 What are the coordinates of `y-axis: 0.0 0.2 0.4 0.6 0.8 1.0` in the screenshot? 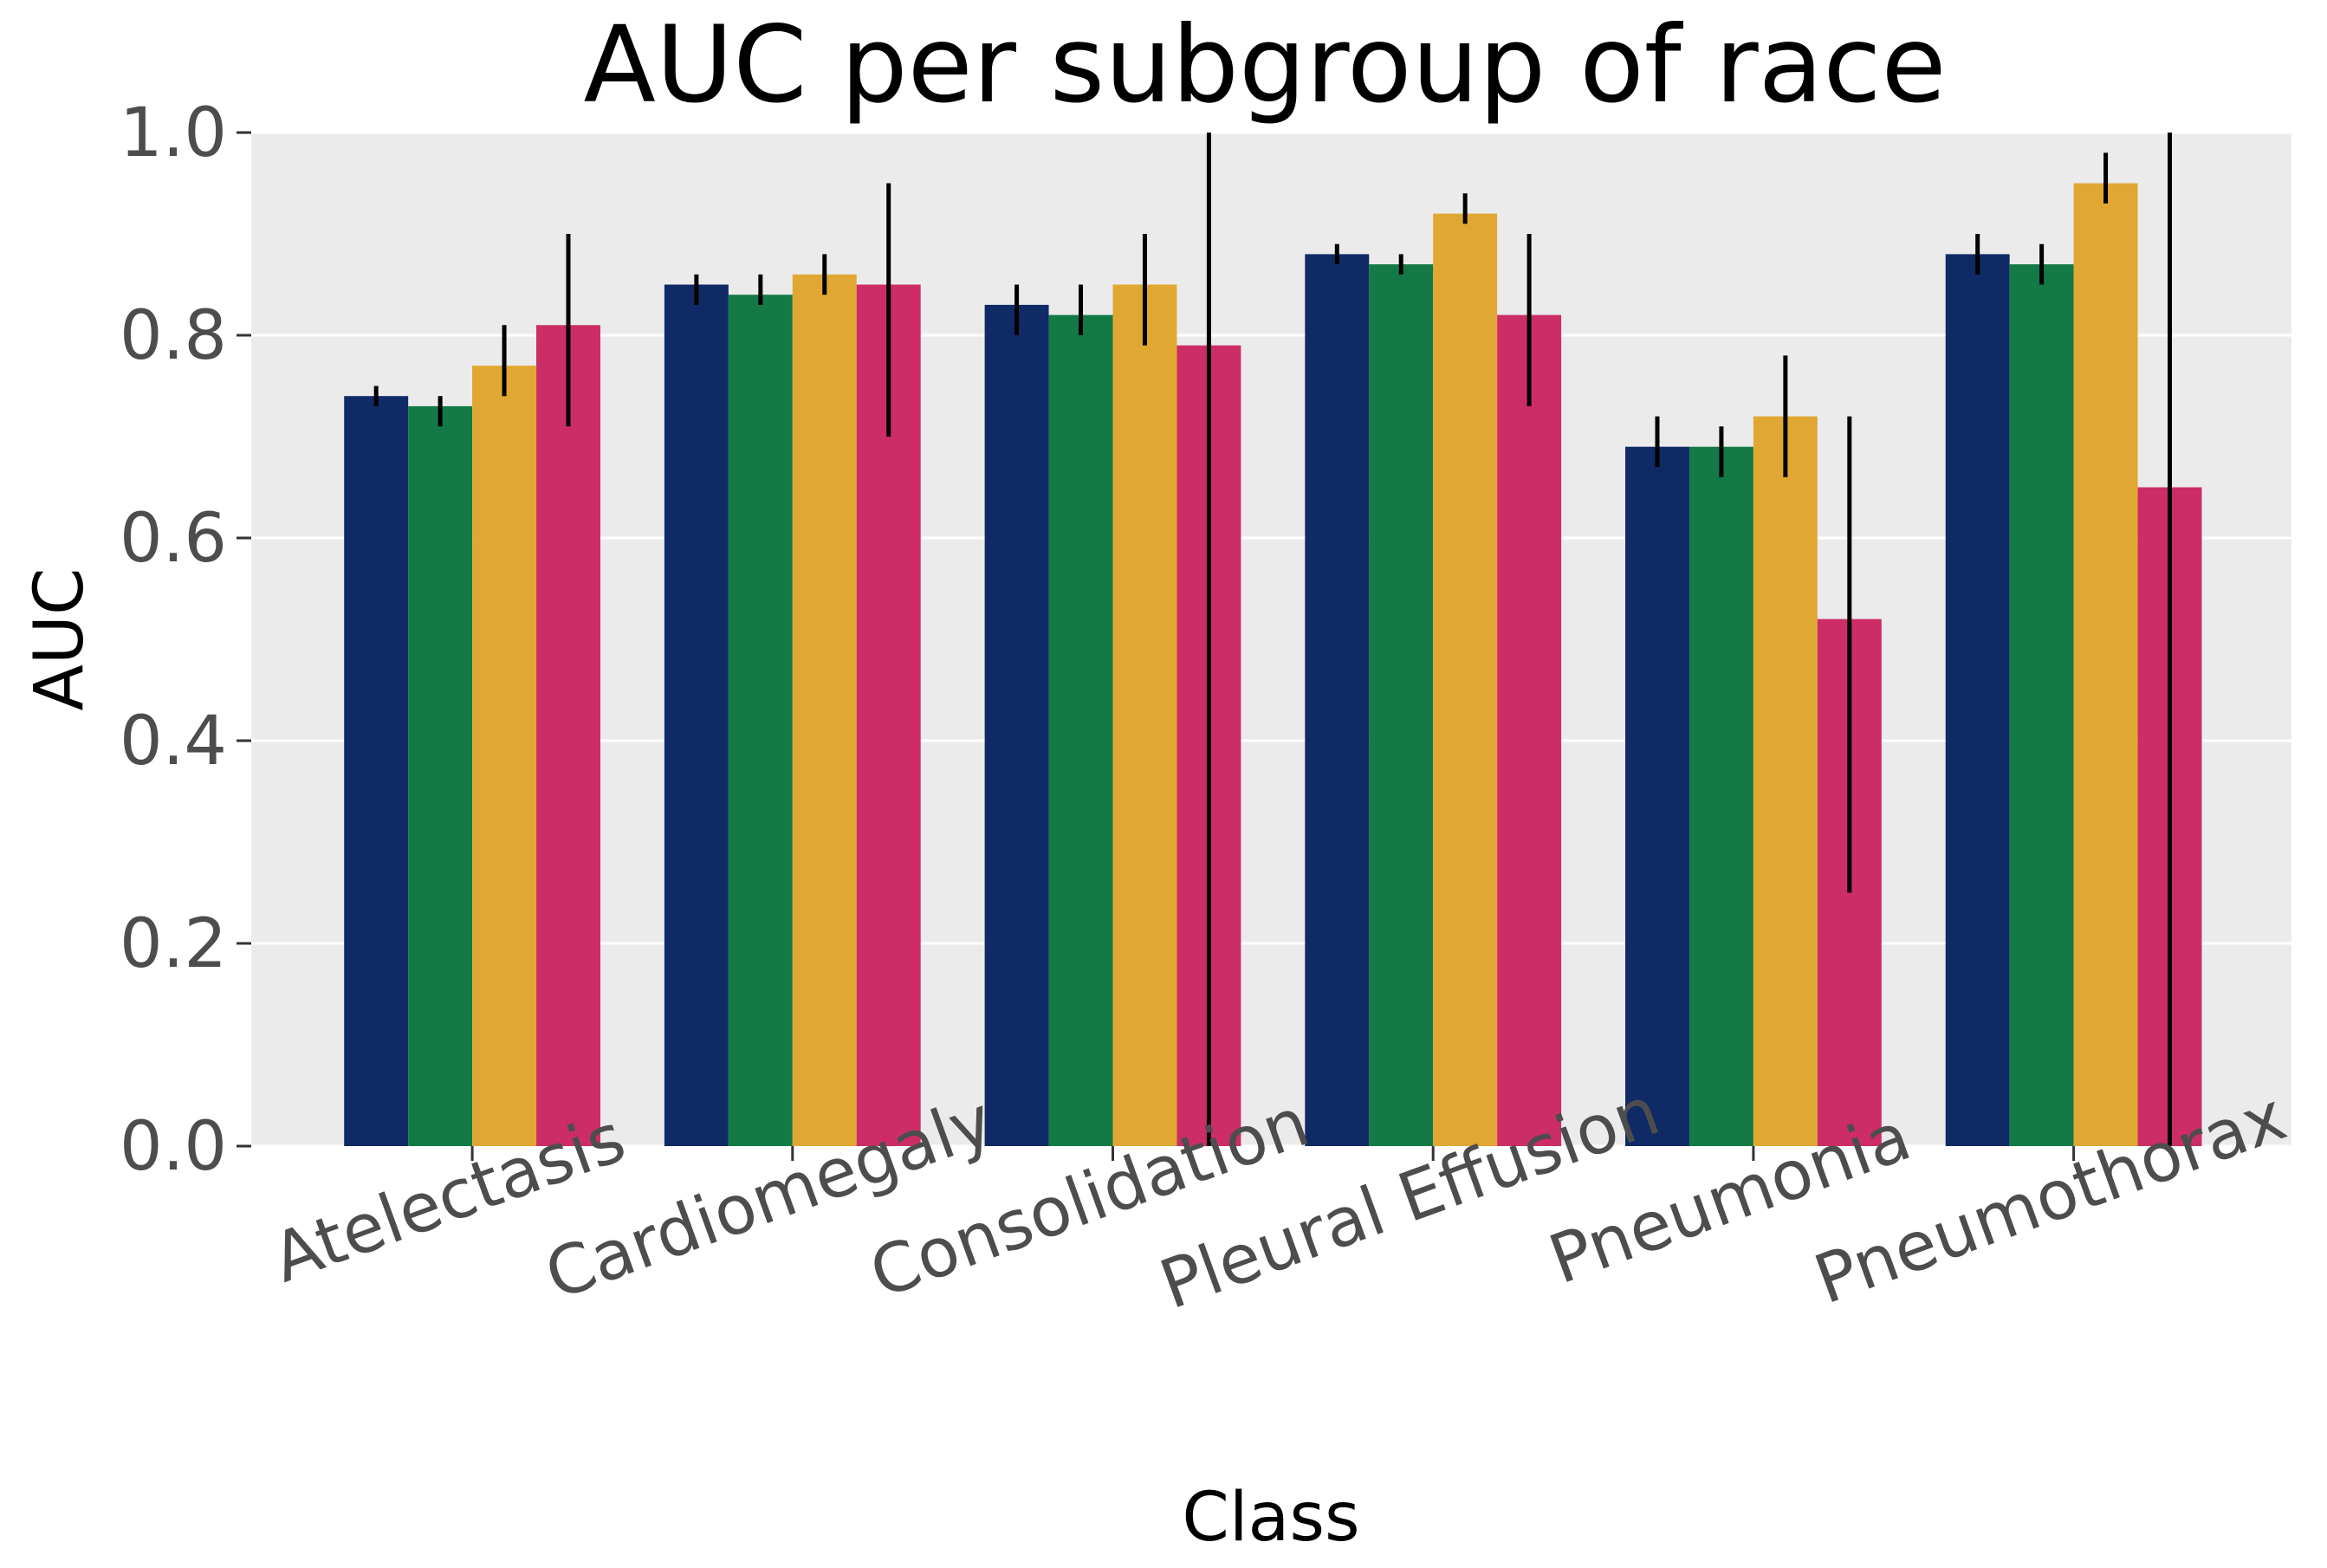 It's located at (186, 640).